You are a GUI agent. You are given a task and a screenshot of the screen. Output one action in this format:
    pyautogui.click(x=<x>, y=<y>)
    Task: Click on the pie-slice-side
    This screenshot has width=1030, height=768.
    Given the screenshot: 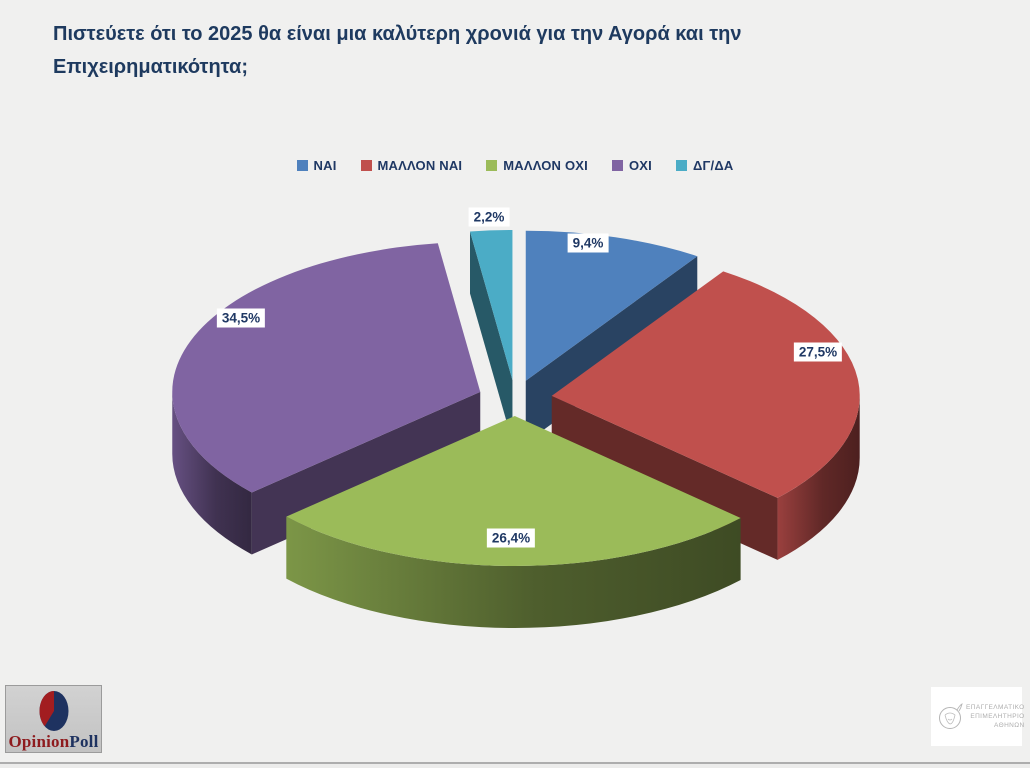 What is the action you would take?
    pyautogui.click(x=491, y=337)
    